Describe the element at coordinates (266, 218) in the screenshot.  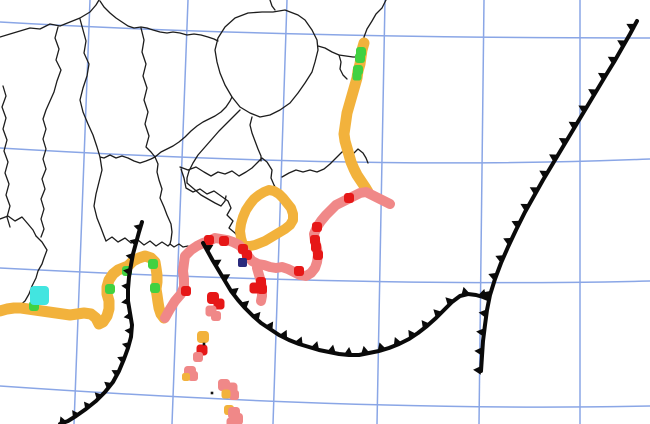
I see `tokyo-bay-ring` at that location.